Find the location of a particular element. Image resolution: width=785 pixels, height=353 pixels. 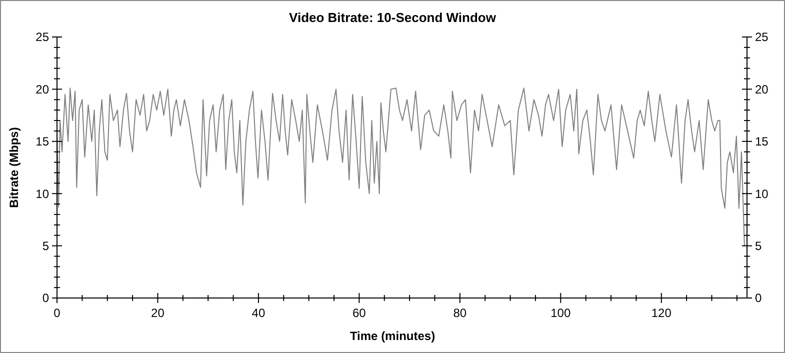

y-tick-label: 5 is located at coordinates (46, 246).